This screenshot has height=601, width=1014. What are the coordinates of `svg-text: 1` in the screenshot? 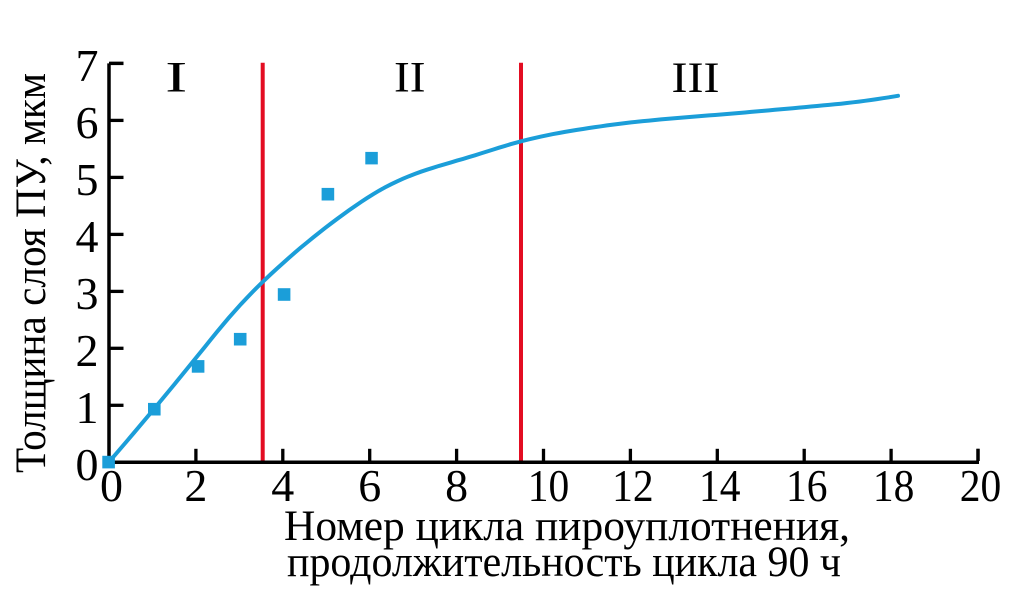 It's located at (87, 407).